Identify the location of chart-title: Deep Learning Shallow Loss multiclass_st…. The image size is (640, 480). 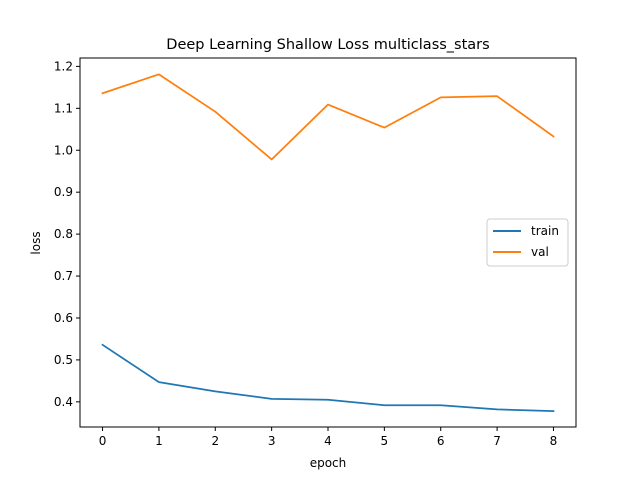
(327, 45).